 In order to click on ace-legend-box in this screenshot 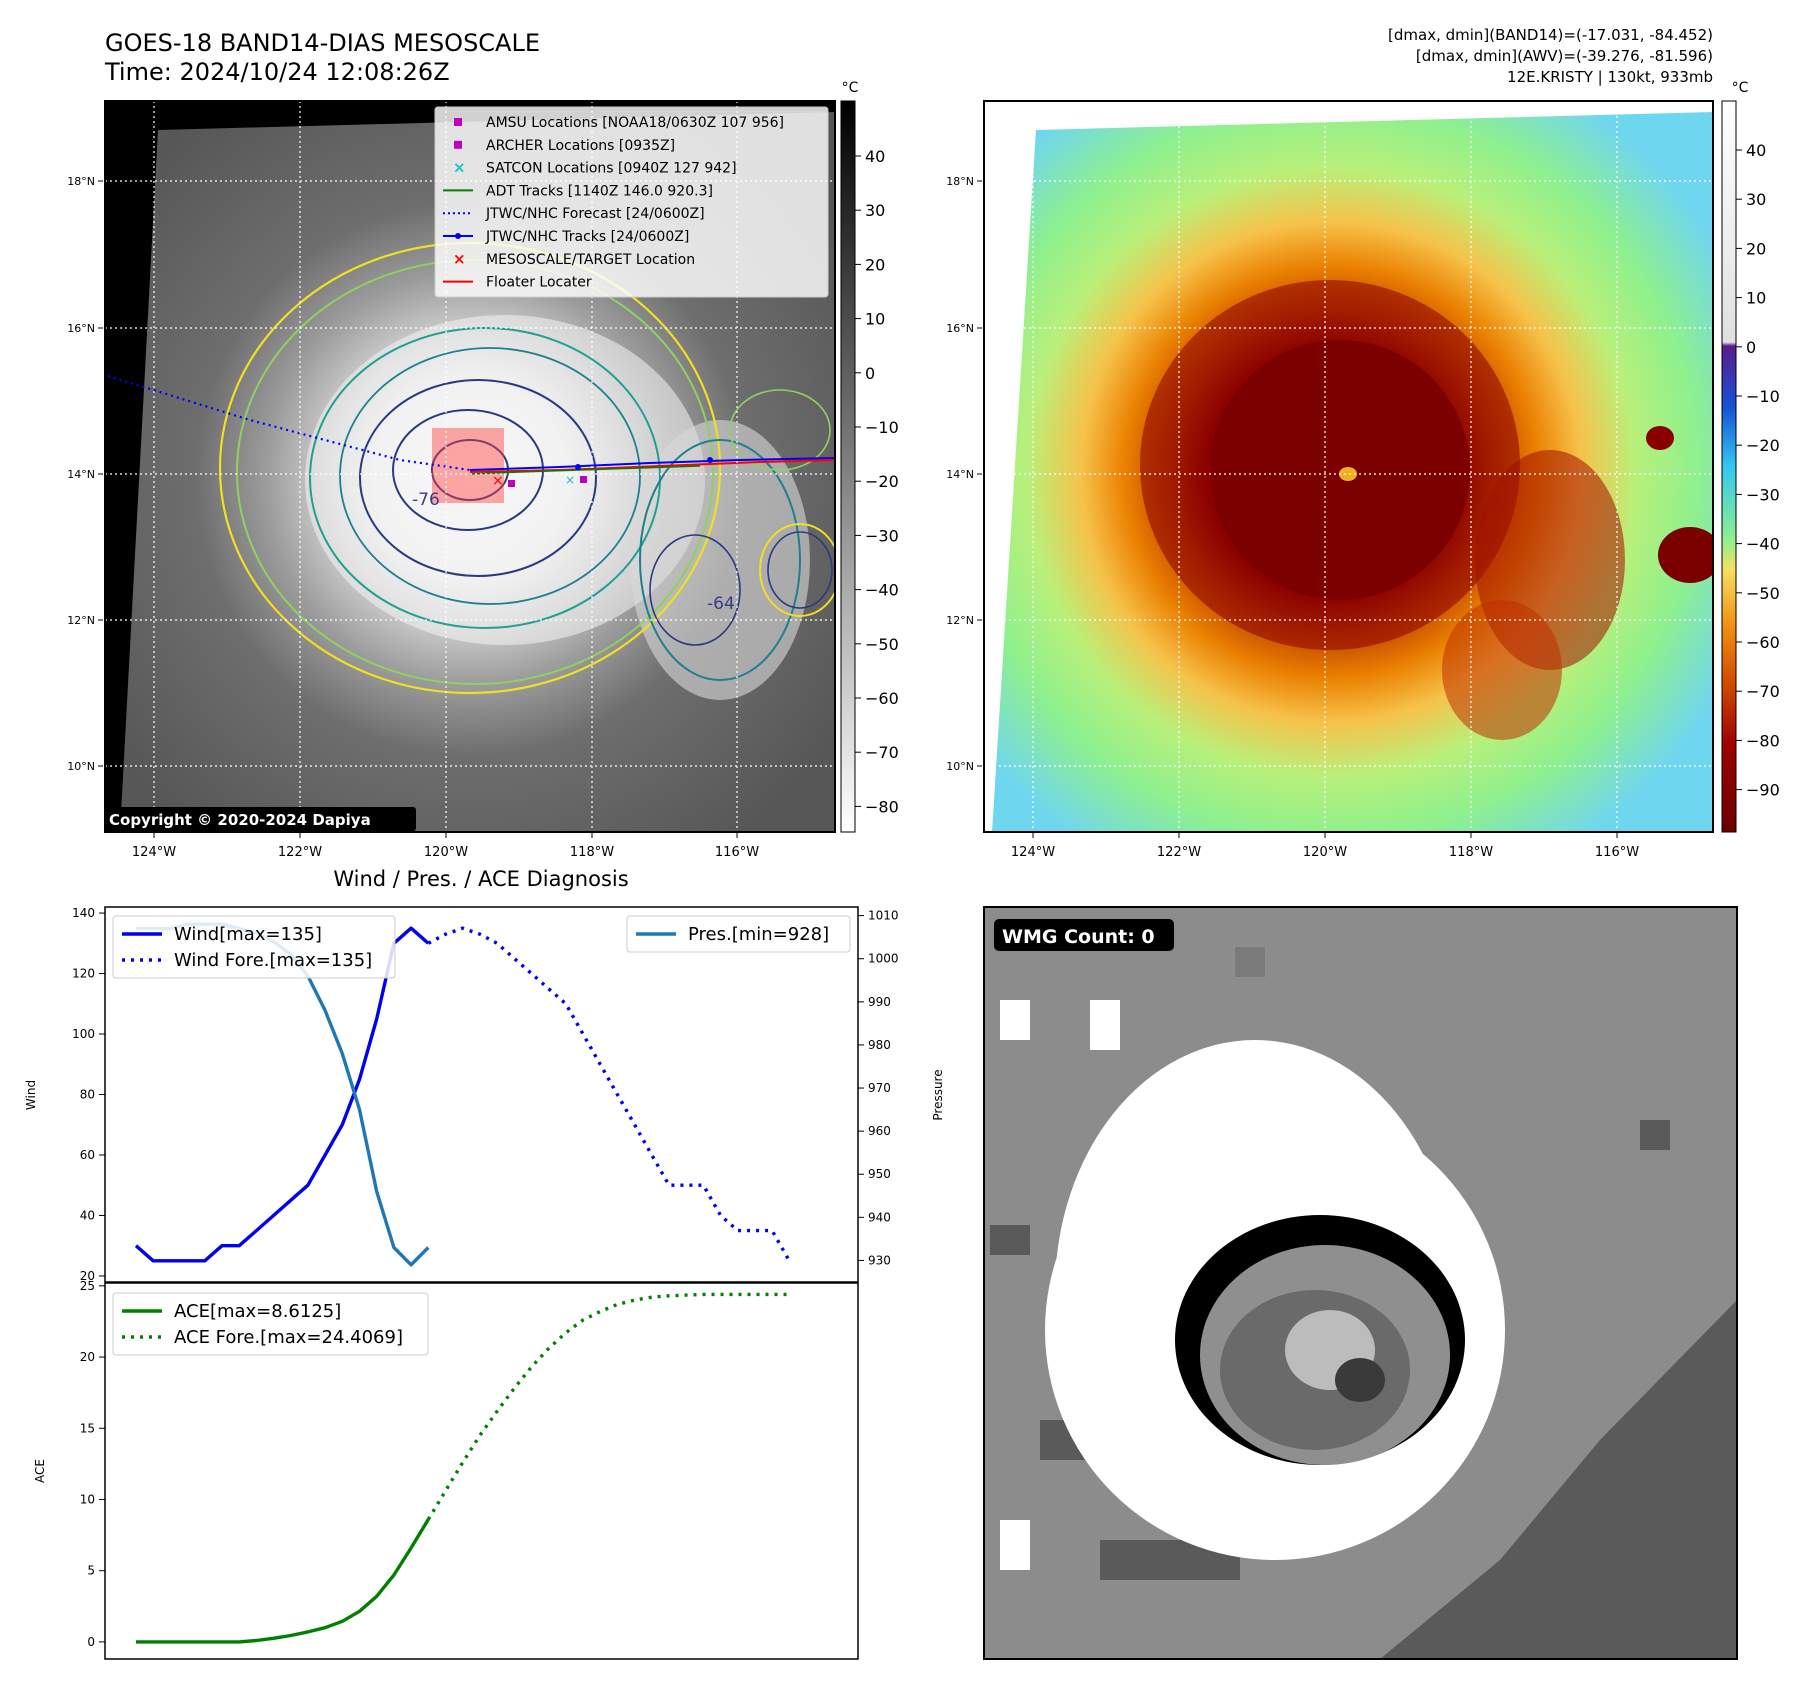, I will do `click(270, 1324)`.